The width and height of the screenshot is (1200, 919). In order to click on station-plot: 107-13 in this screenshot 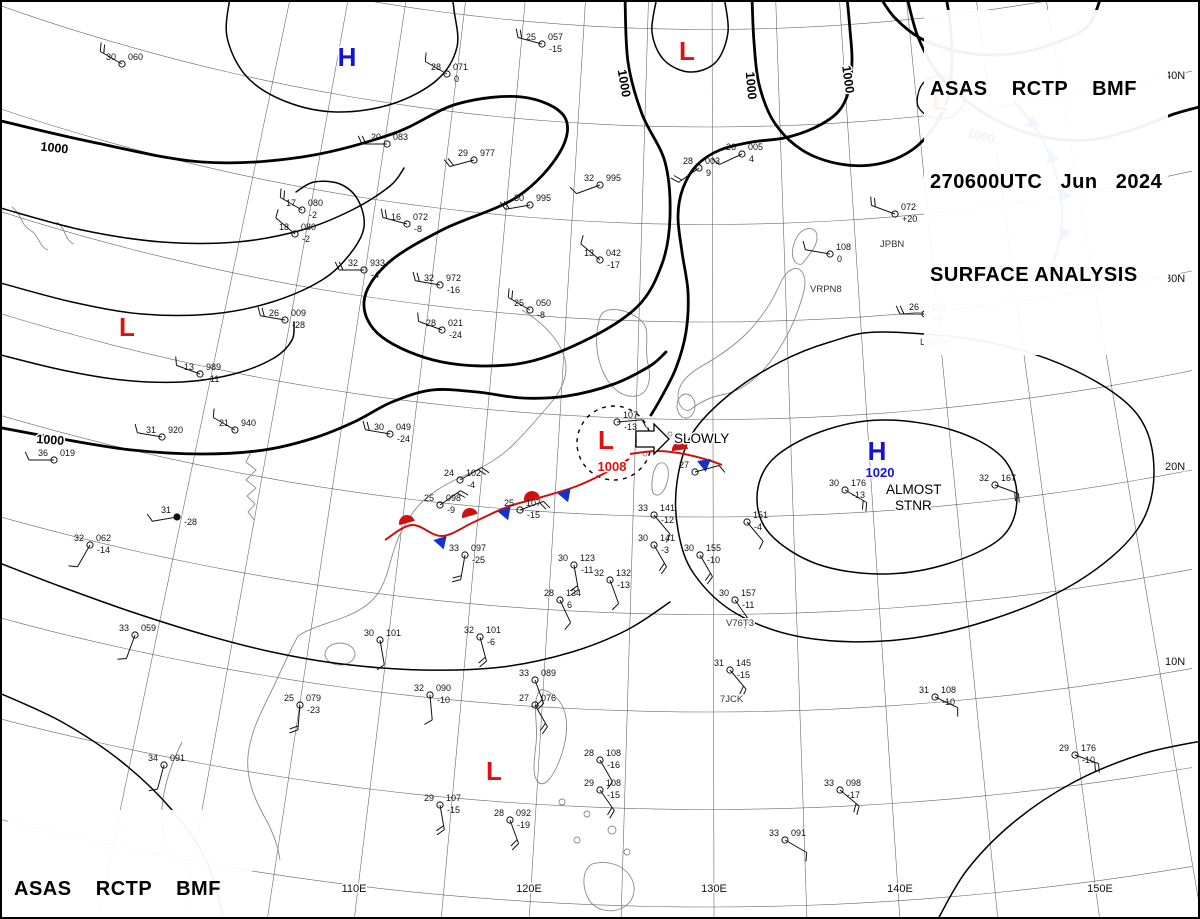, I will do `click(630, 421)`.